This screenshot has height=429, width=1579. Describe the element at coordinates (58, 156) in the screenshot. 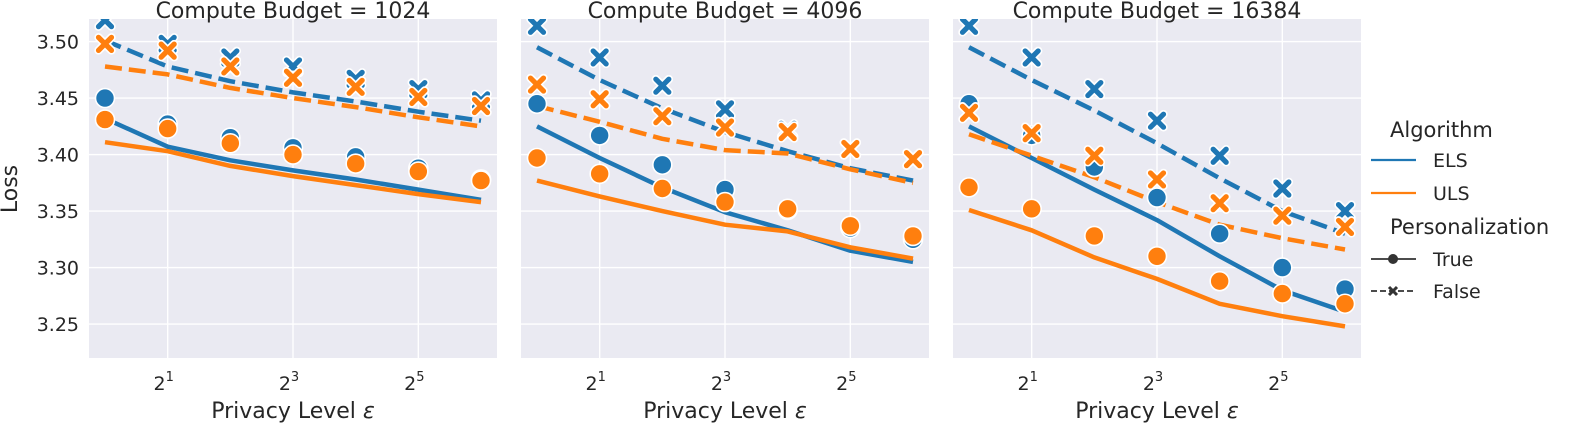

I see `y-tick-label: 3.40` at that location.